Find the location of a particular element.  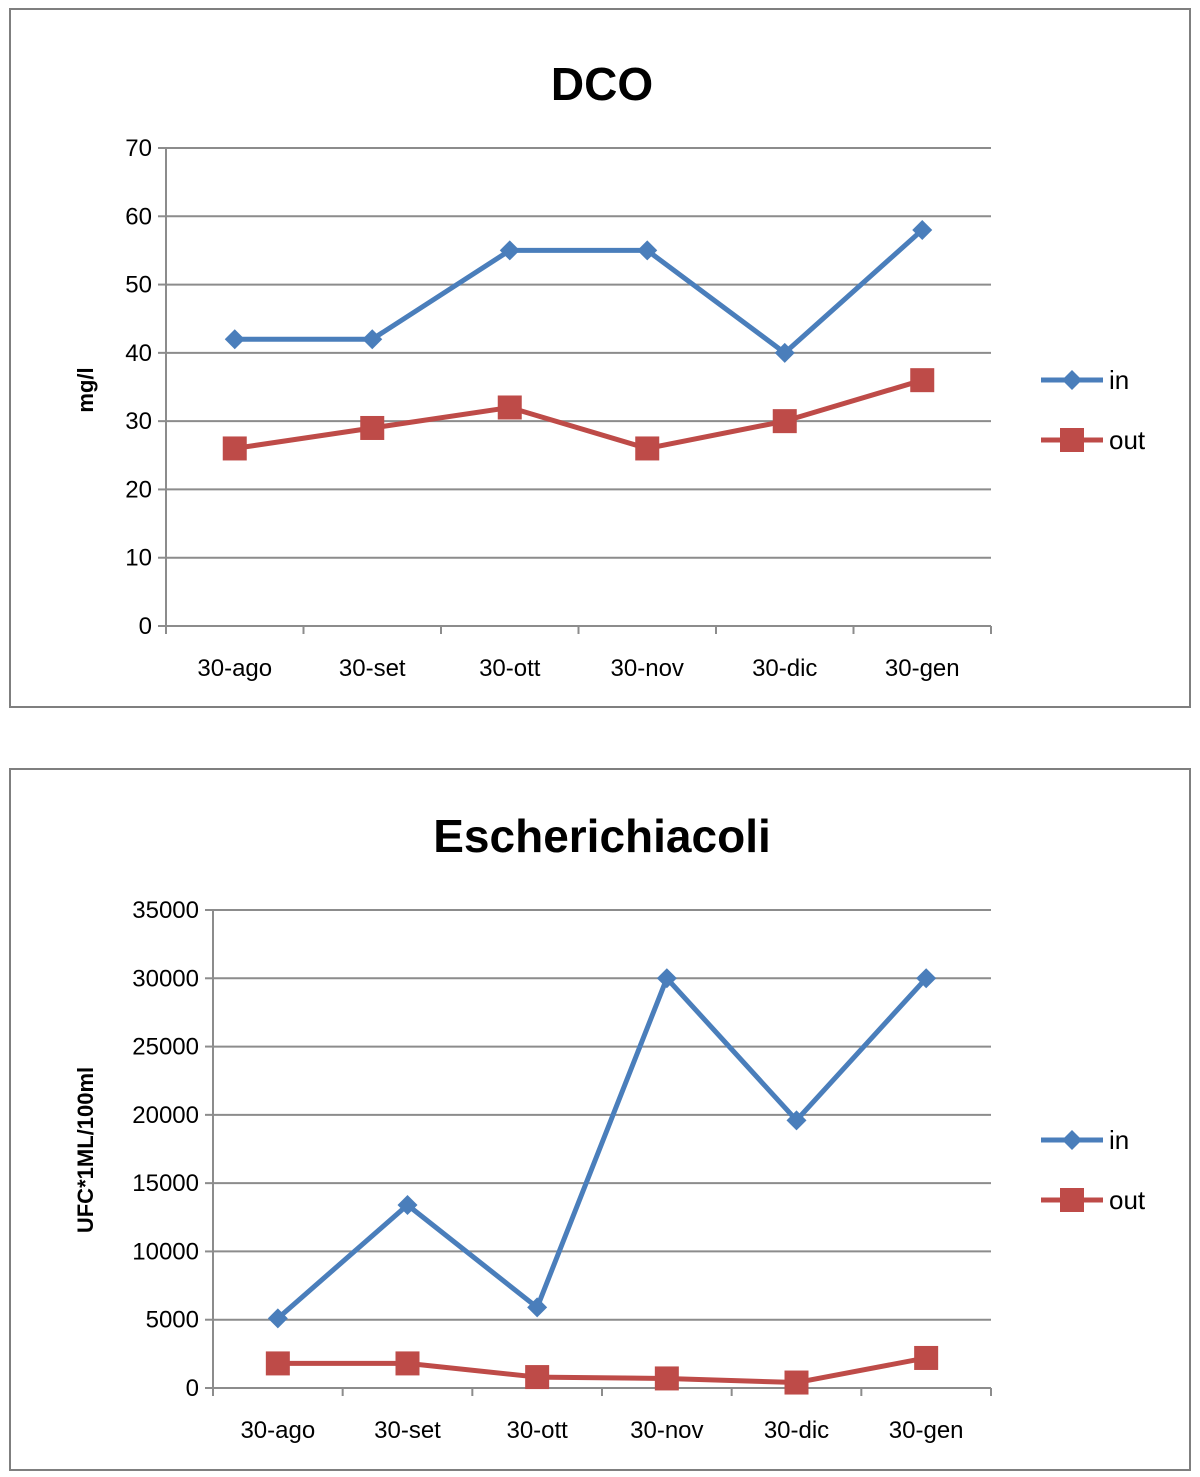

chart-title: DCO is located at coordinates (602, 84).